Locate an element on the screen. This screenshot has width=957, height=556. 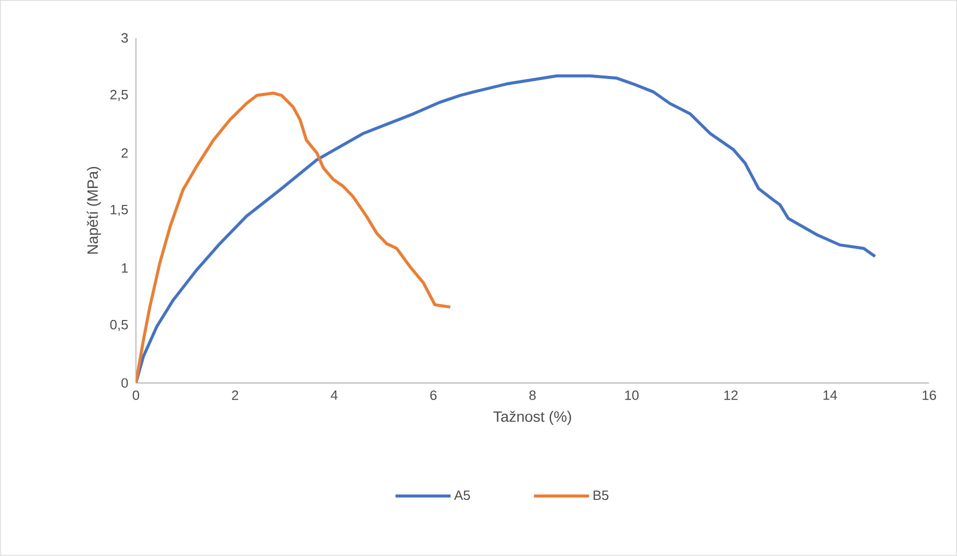
x-tick-label: 4 is located at coordinates (334, 395).